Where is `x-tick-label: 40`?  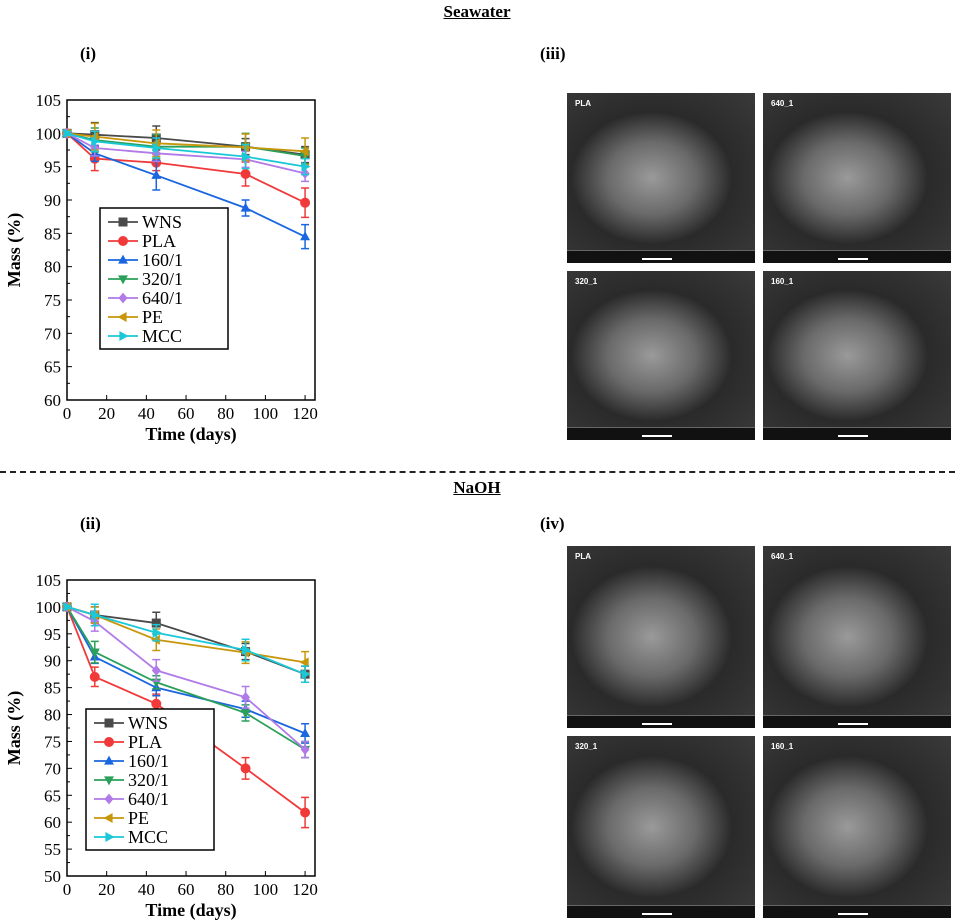
x-tick-label: 40 is located at coordinates (146, 413).